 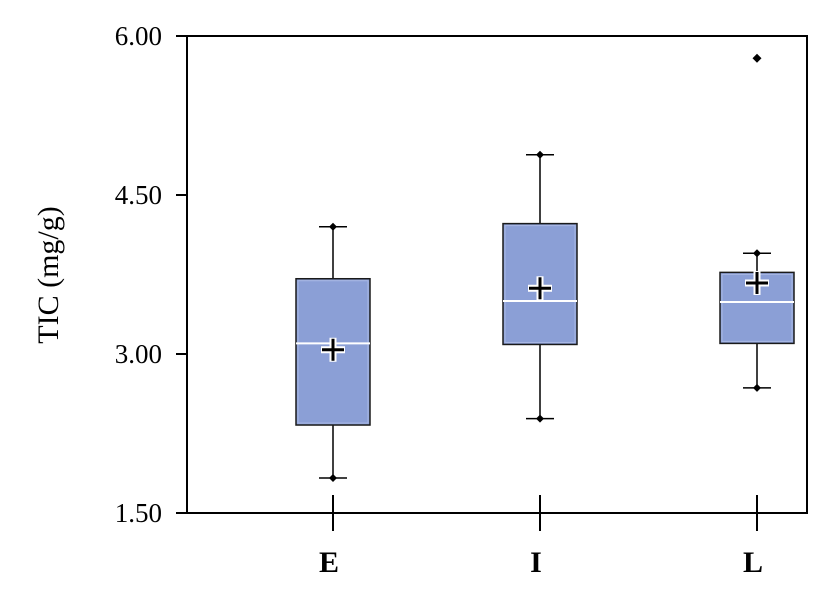 What do you see at coordinates (540, 154) in the screenshot?
I see `max-marker-I` at bounding box center [540, 154].